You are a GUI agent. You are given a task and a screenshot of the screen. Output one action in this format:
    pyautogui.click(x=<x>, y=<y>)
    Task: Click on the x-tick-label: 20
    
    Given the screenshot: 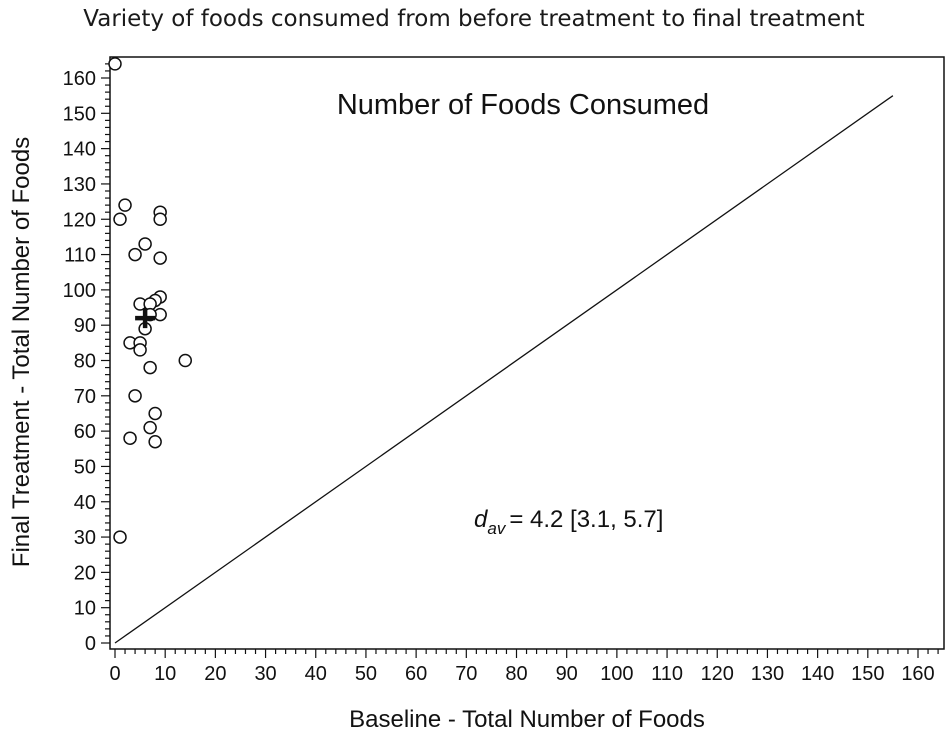 What is the action you would take?
    pyautogui.click(x=215, y=674)
    